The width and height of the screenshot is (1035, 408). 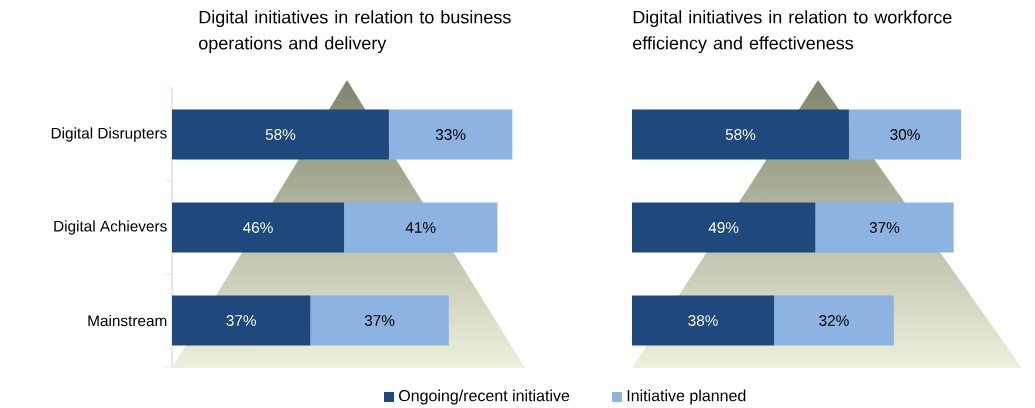 I want to click on data-label: 46%, so click(x=258, y=227).